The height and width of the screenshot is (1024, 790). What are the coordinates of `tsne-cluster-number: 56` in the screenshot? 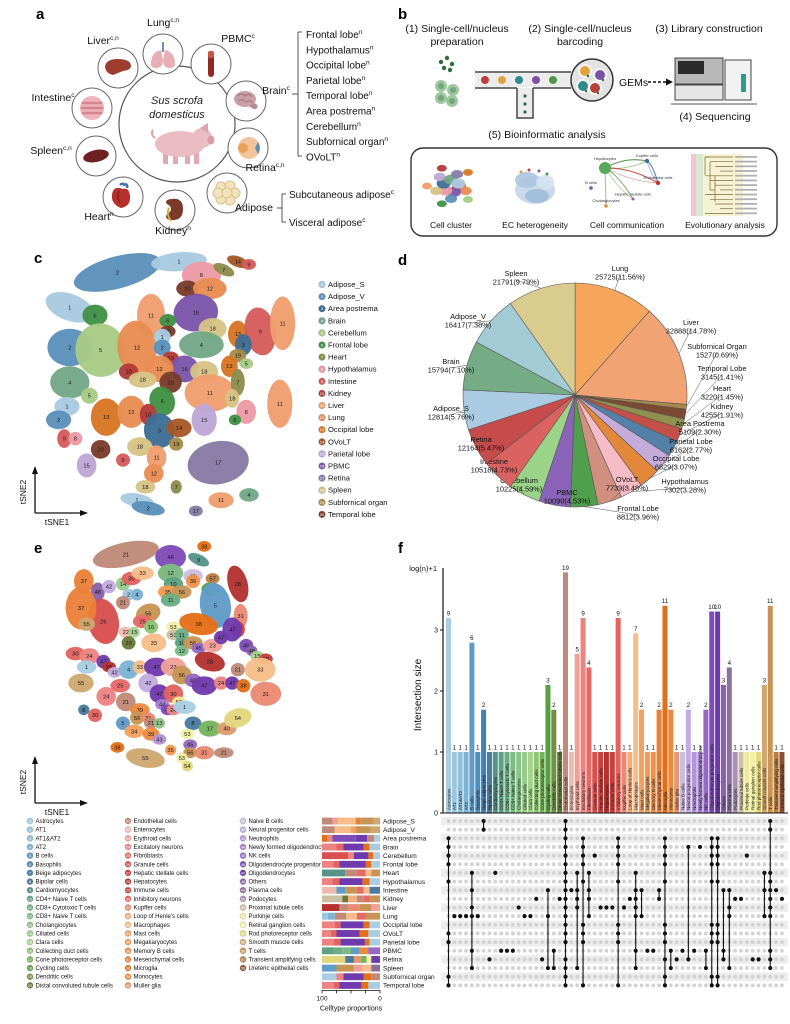 It's located at (182, 676).